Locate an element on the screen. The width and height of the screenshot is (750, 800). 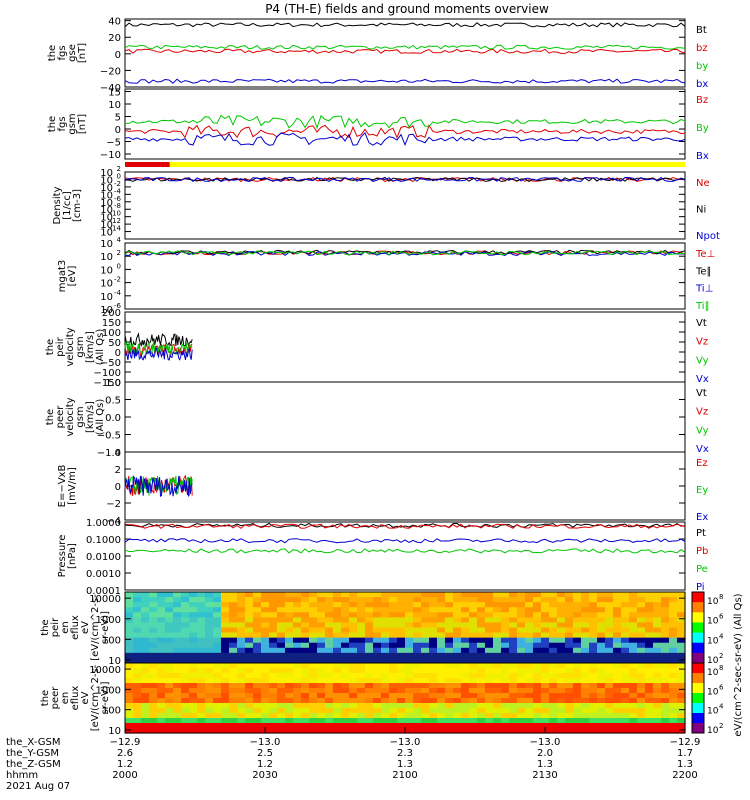
series-line-Vx is located at coordinates (158, 354).